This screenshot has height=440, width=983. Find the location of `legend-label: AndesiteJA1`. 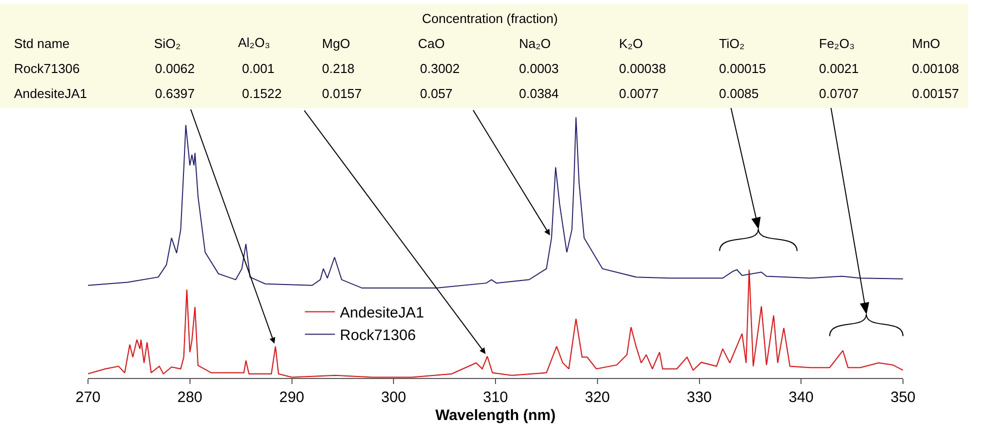

legend-label: AndesiteJA1 is located at coordinates (382, 313).